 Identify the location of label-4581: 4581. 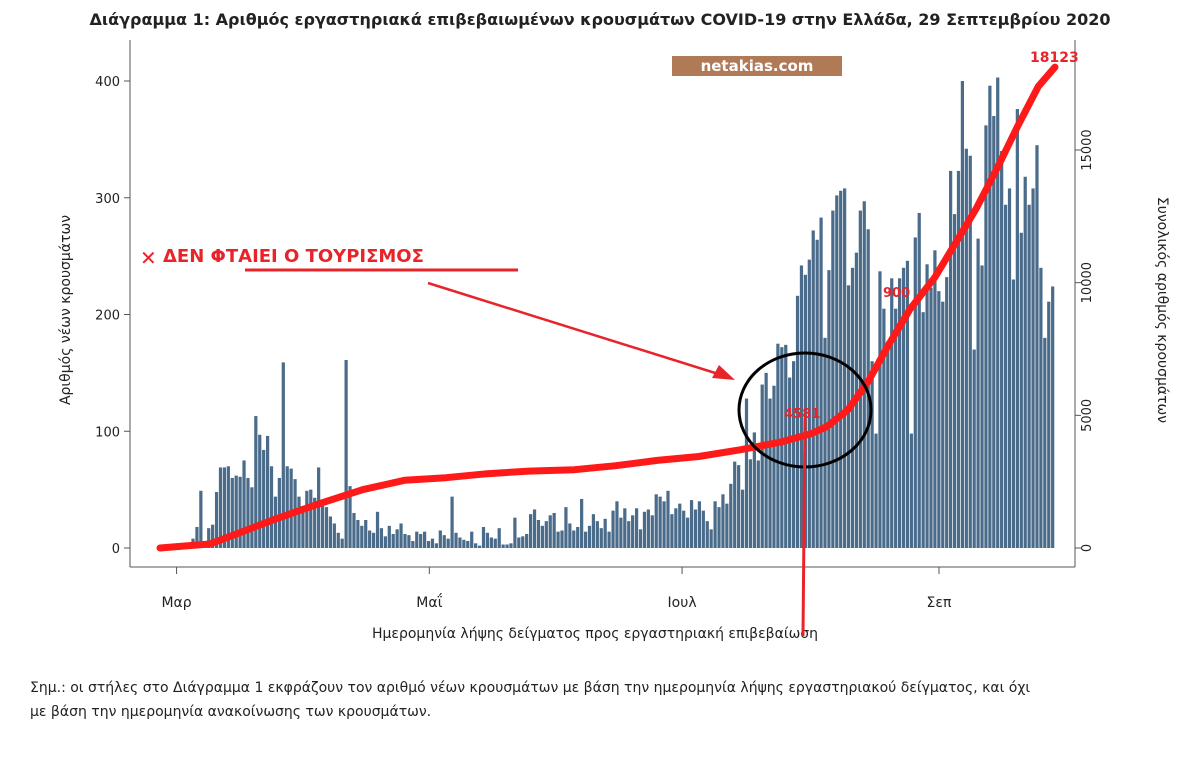
(802, 414).